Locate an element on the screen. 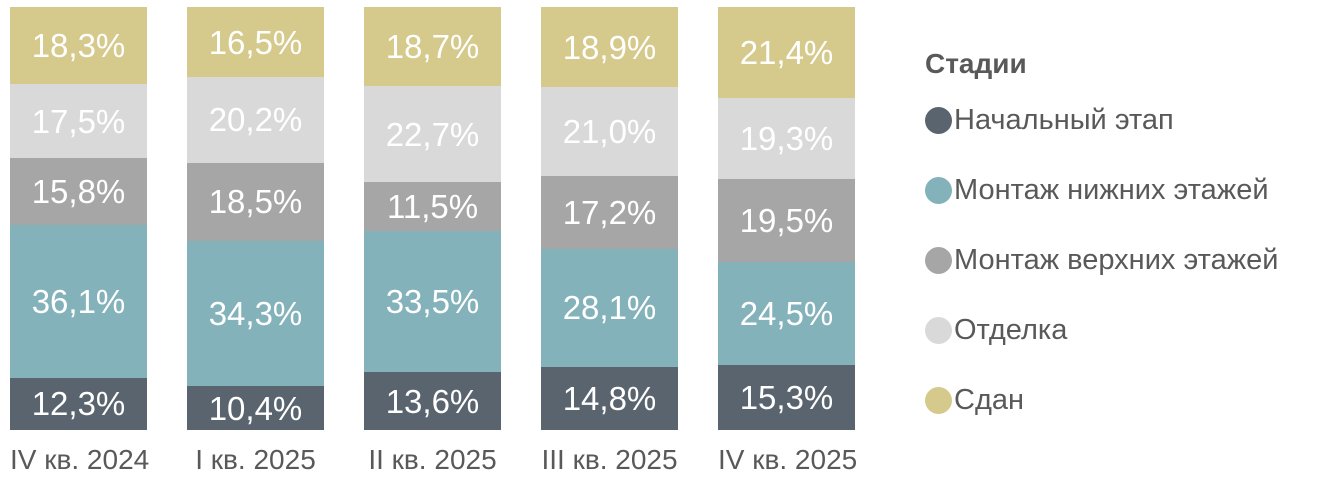 The height and width of the screenshot is (483, 1332). bar-segment: 14,8% is located at coordinates (609, 398).